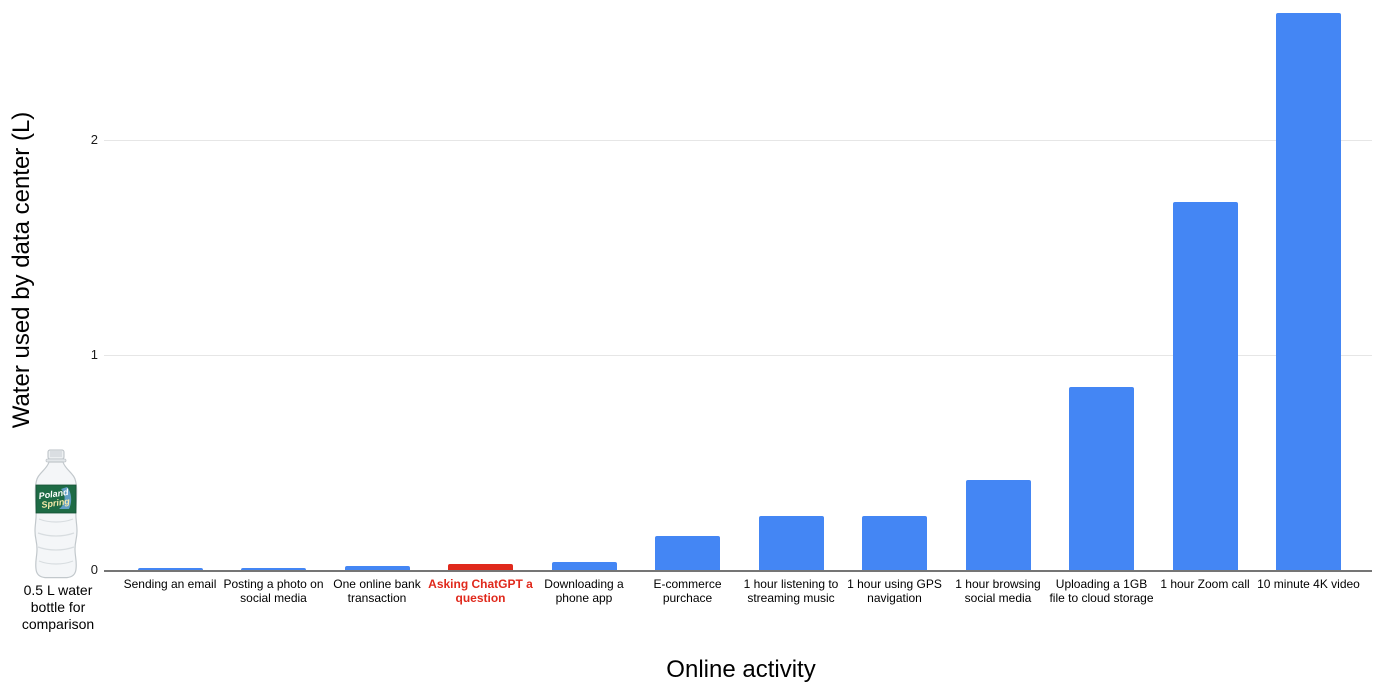  What do you see at coordinates (56, 503) in the screenshot?
I see `bottle-brand-line2: Spring` at bounding box center [56, 503].